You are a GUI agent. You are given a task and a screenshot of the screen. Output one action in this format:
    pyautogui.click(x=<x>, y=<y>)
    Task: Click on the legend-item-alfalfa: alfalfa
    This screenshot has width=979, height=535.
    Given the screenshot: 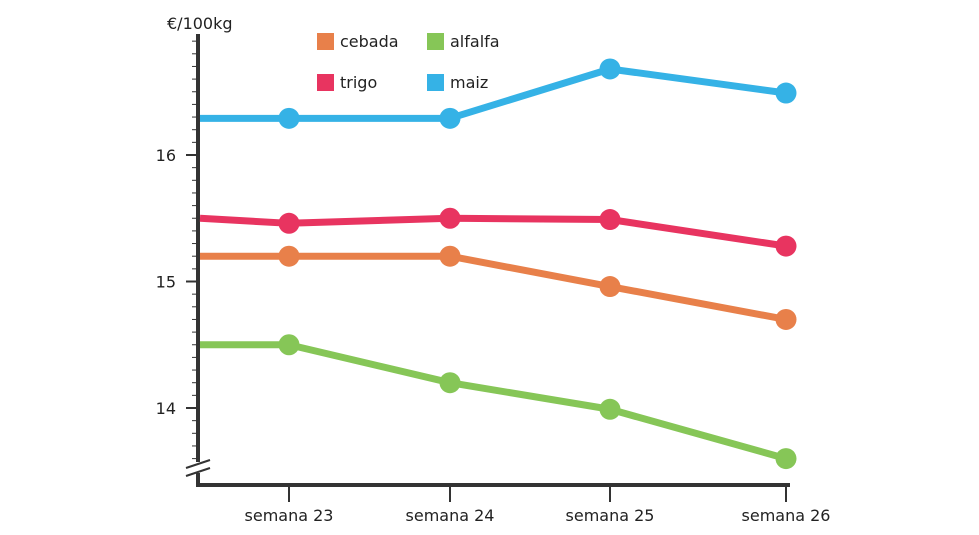 What is the action you would take?
    pyautogui.click(x=463, y=41)
    